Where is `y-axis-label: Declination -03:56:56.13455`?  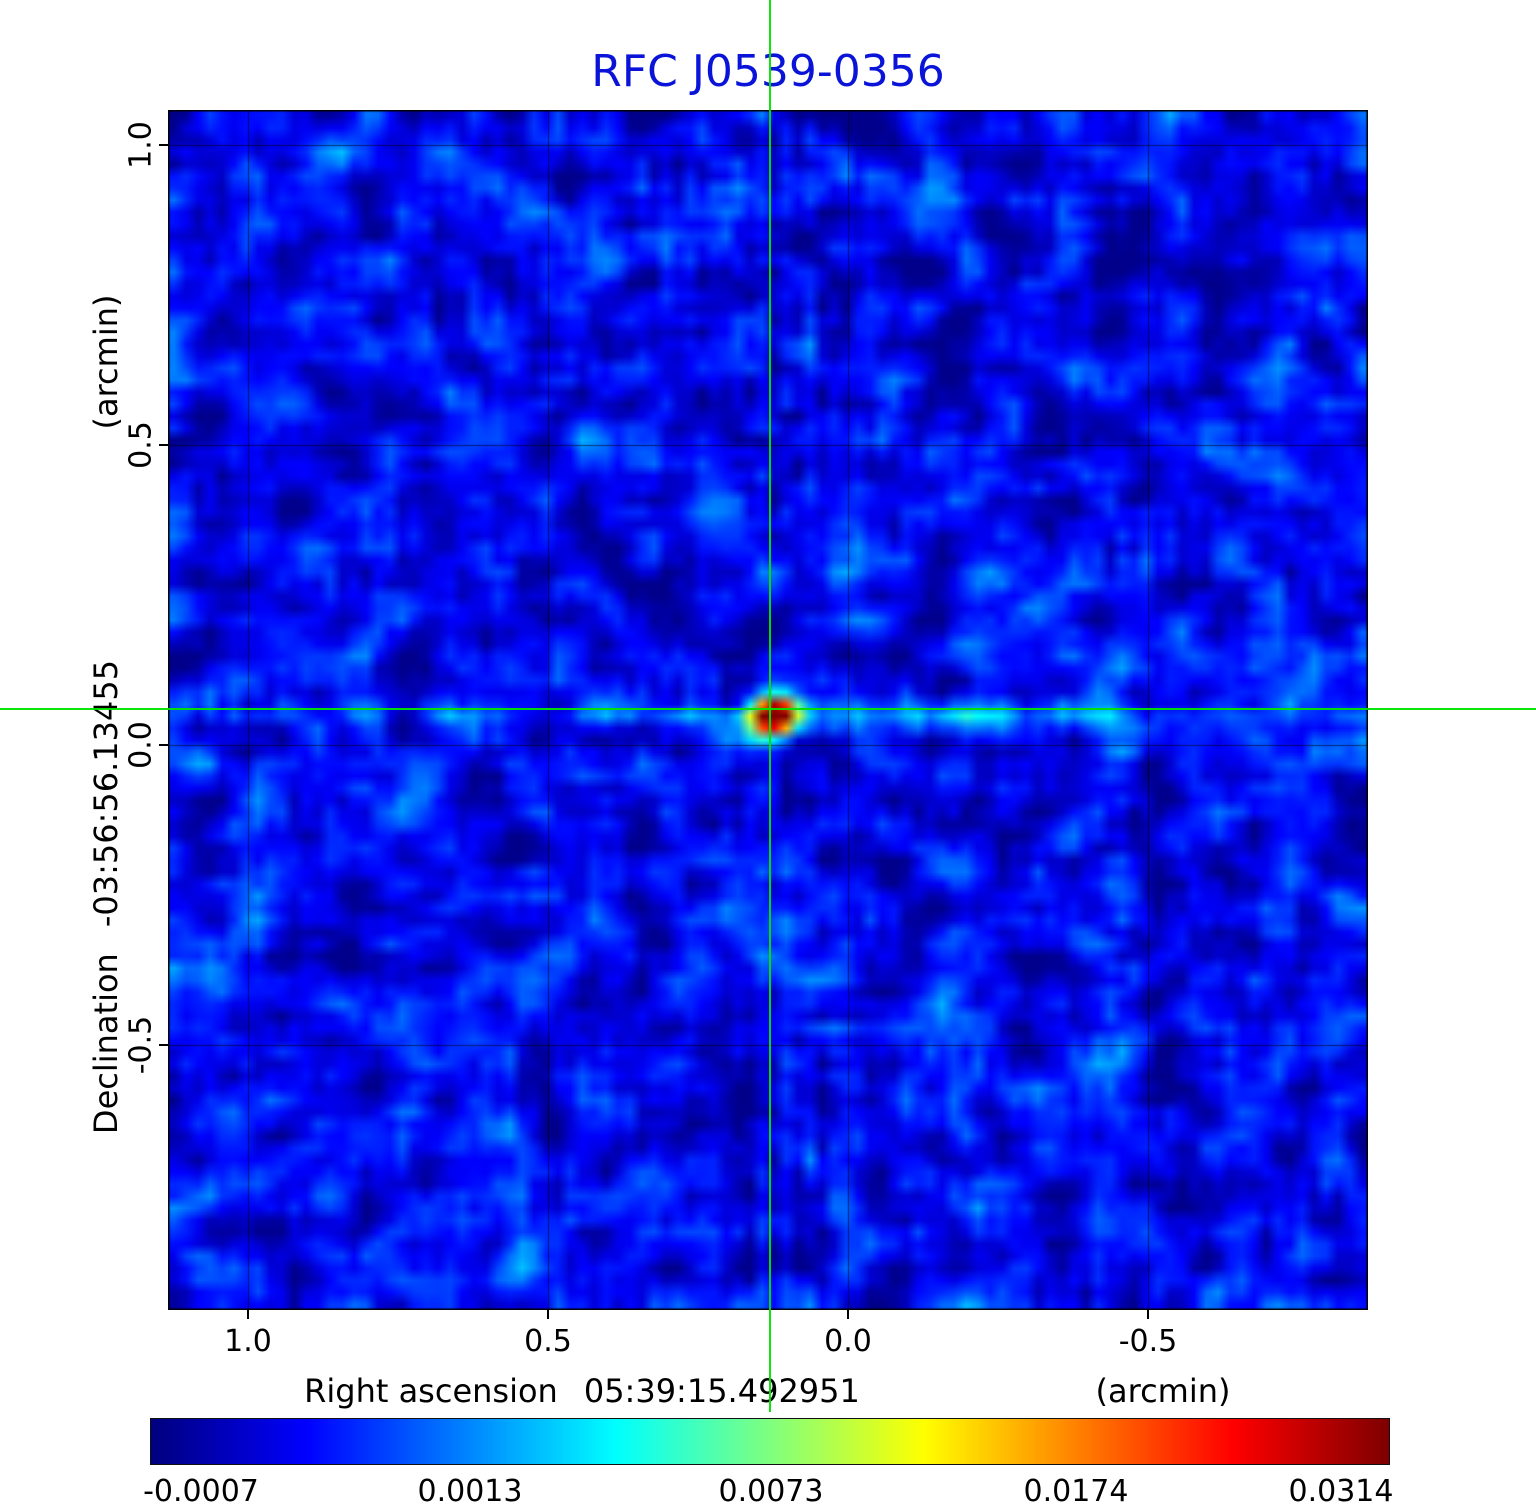
y-axis-label: Declination -03:56:56.13455 is located at coordinates (106, 897).